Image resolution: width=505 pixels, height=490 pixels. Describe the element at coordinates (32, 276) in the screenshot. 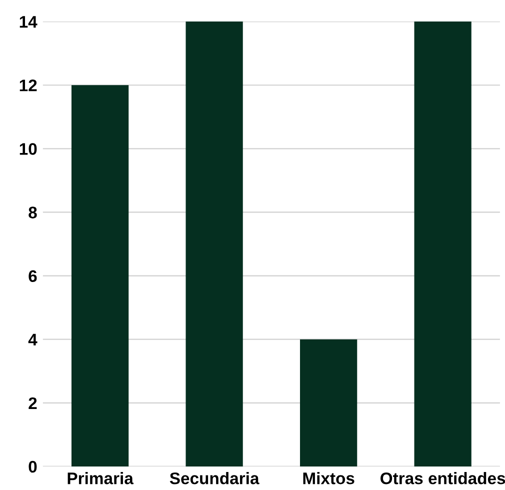

I see `y-tick-label: 6` at that location.